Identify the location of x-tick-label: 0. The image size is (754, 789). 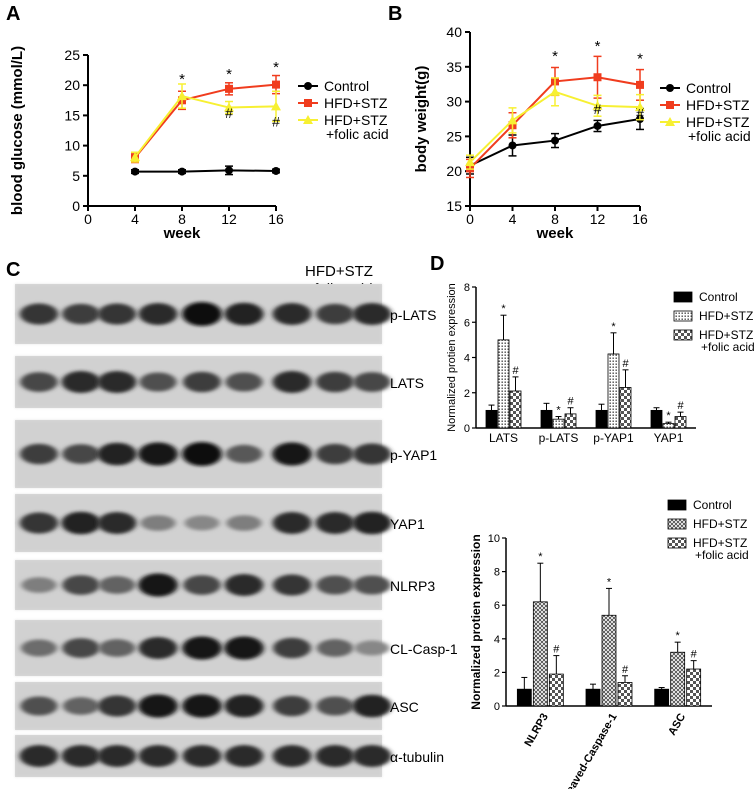
(88, 219).